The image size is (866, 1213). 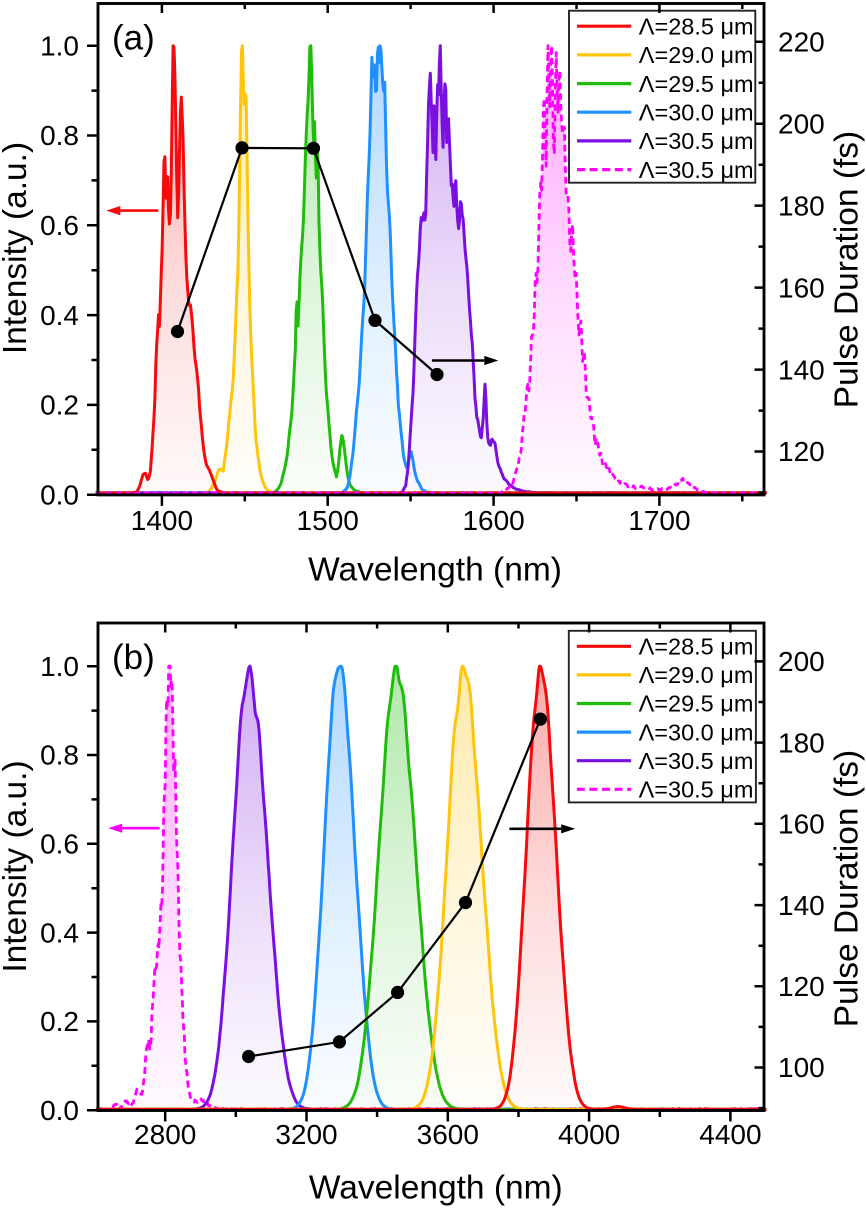 I want to click on svg-text: 220, so click(x=801, y=41).